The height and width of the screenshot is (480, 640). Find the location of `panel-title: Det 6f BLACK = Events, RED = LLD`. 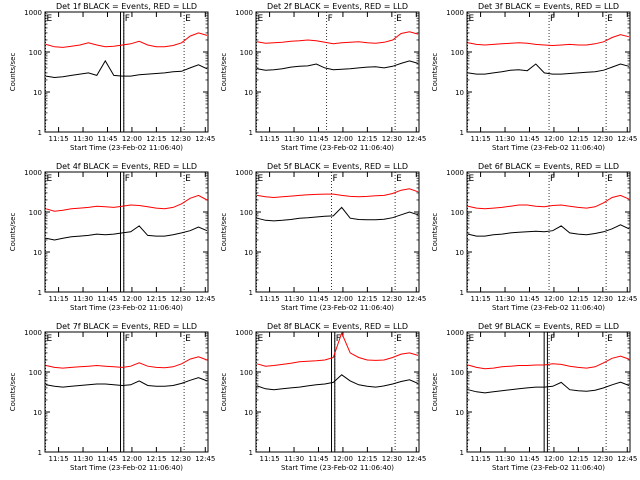

panel-title: Det 6f BLACK = Events, RED = LLD is located at coordinates (548, 166).